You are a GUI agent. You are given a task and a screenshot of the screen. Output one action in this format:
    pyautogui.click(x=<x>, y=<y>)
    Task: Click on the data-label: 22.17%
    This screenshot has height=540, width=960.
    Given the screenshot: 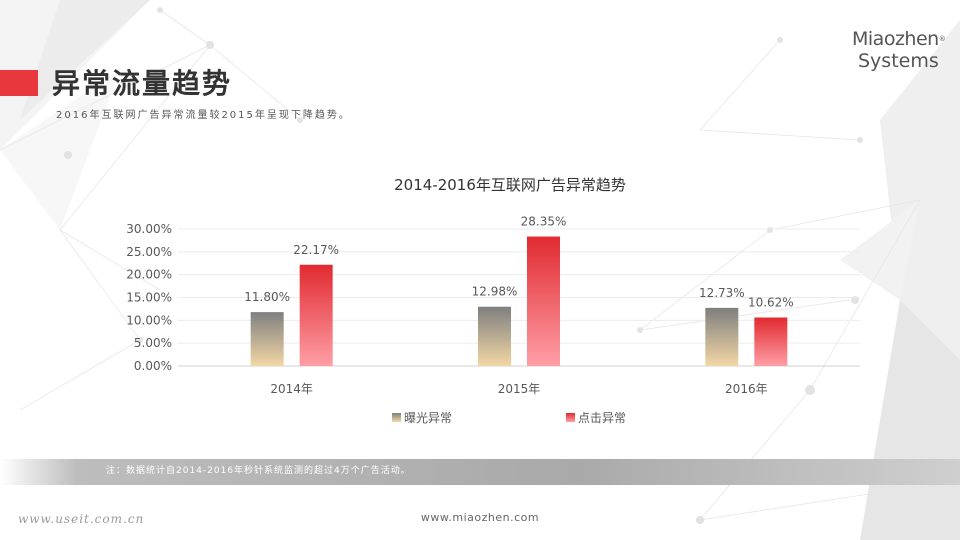 What is the action you would take?
    pyautogui.click(x=316, y=250)
    